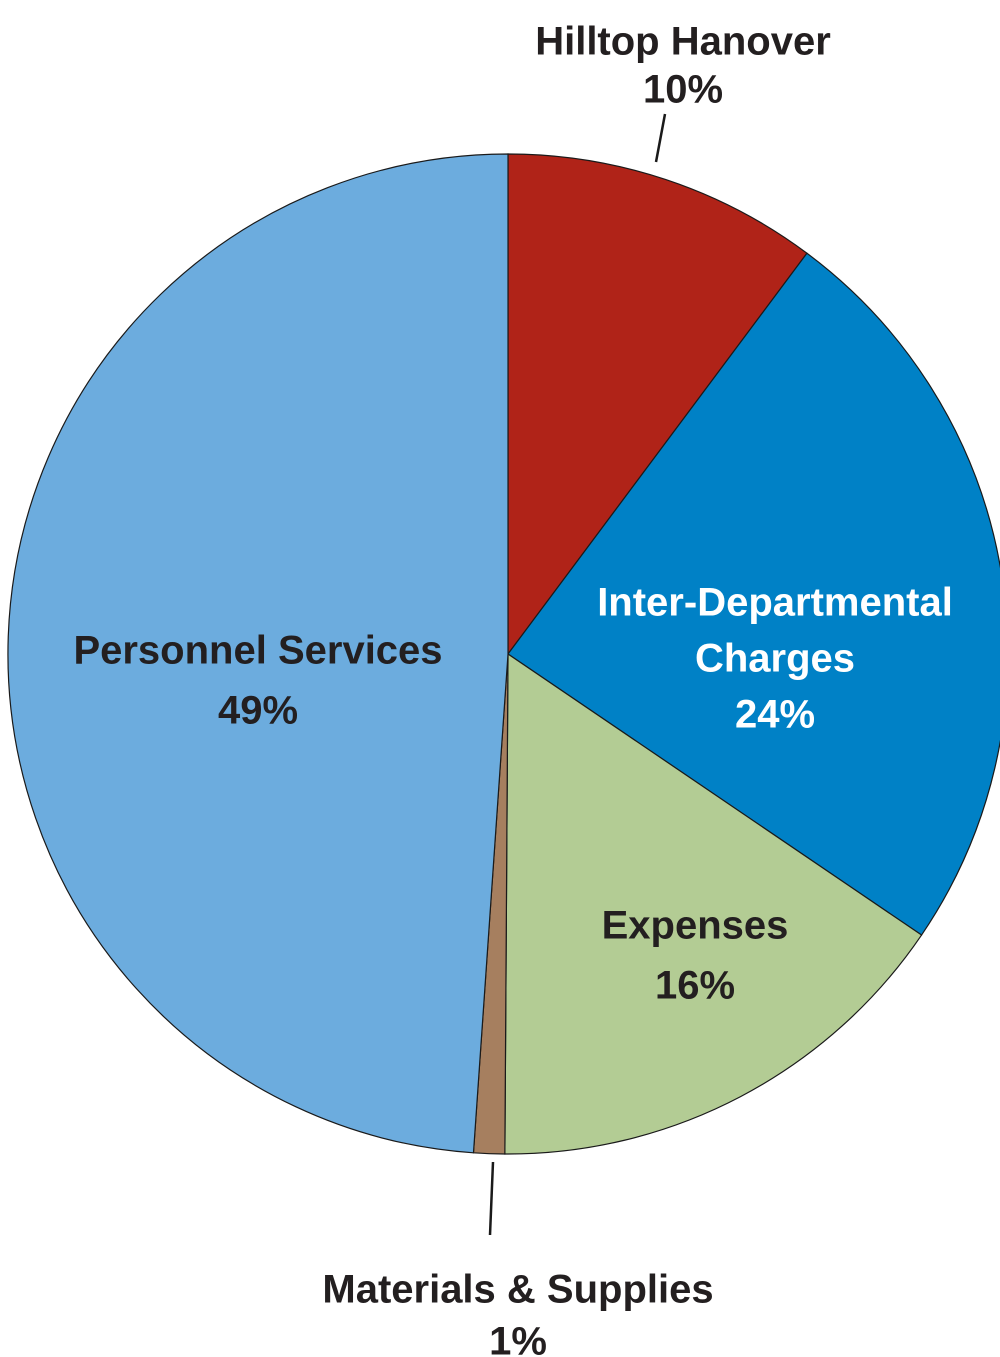 The height and width of the screenshot is (1357, 1000). Describe the element at coordinates (257, 651) in the screenshot. I see `personnel-services-label: Personnel Services` at that location.